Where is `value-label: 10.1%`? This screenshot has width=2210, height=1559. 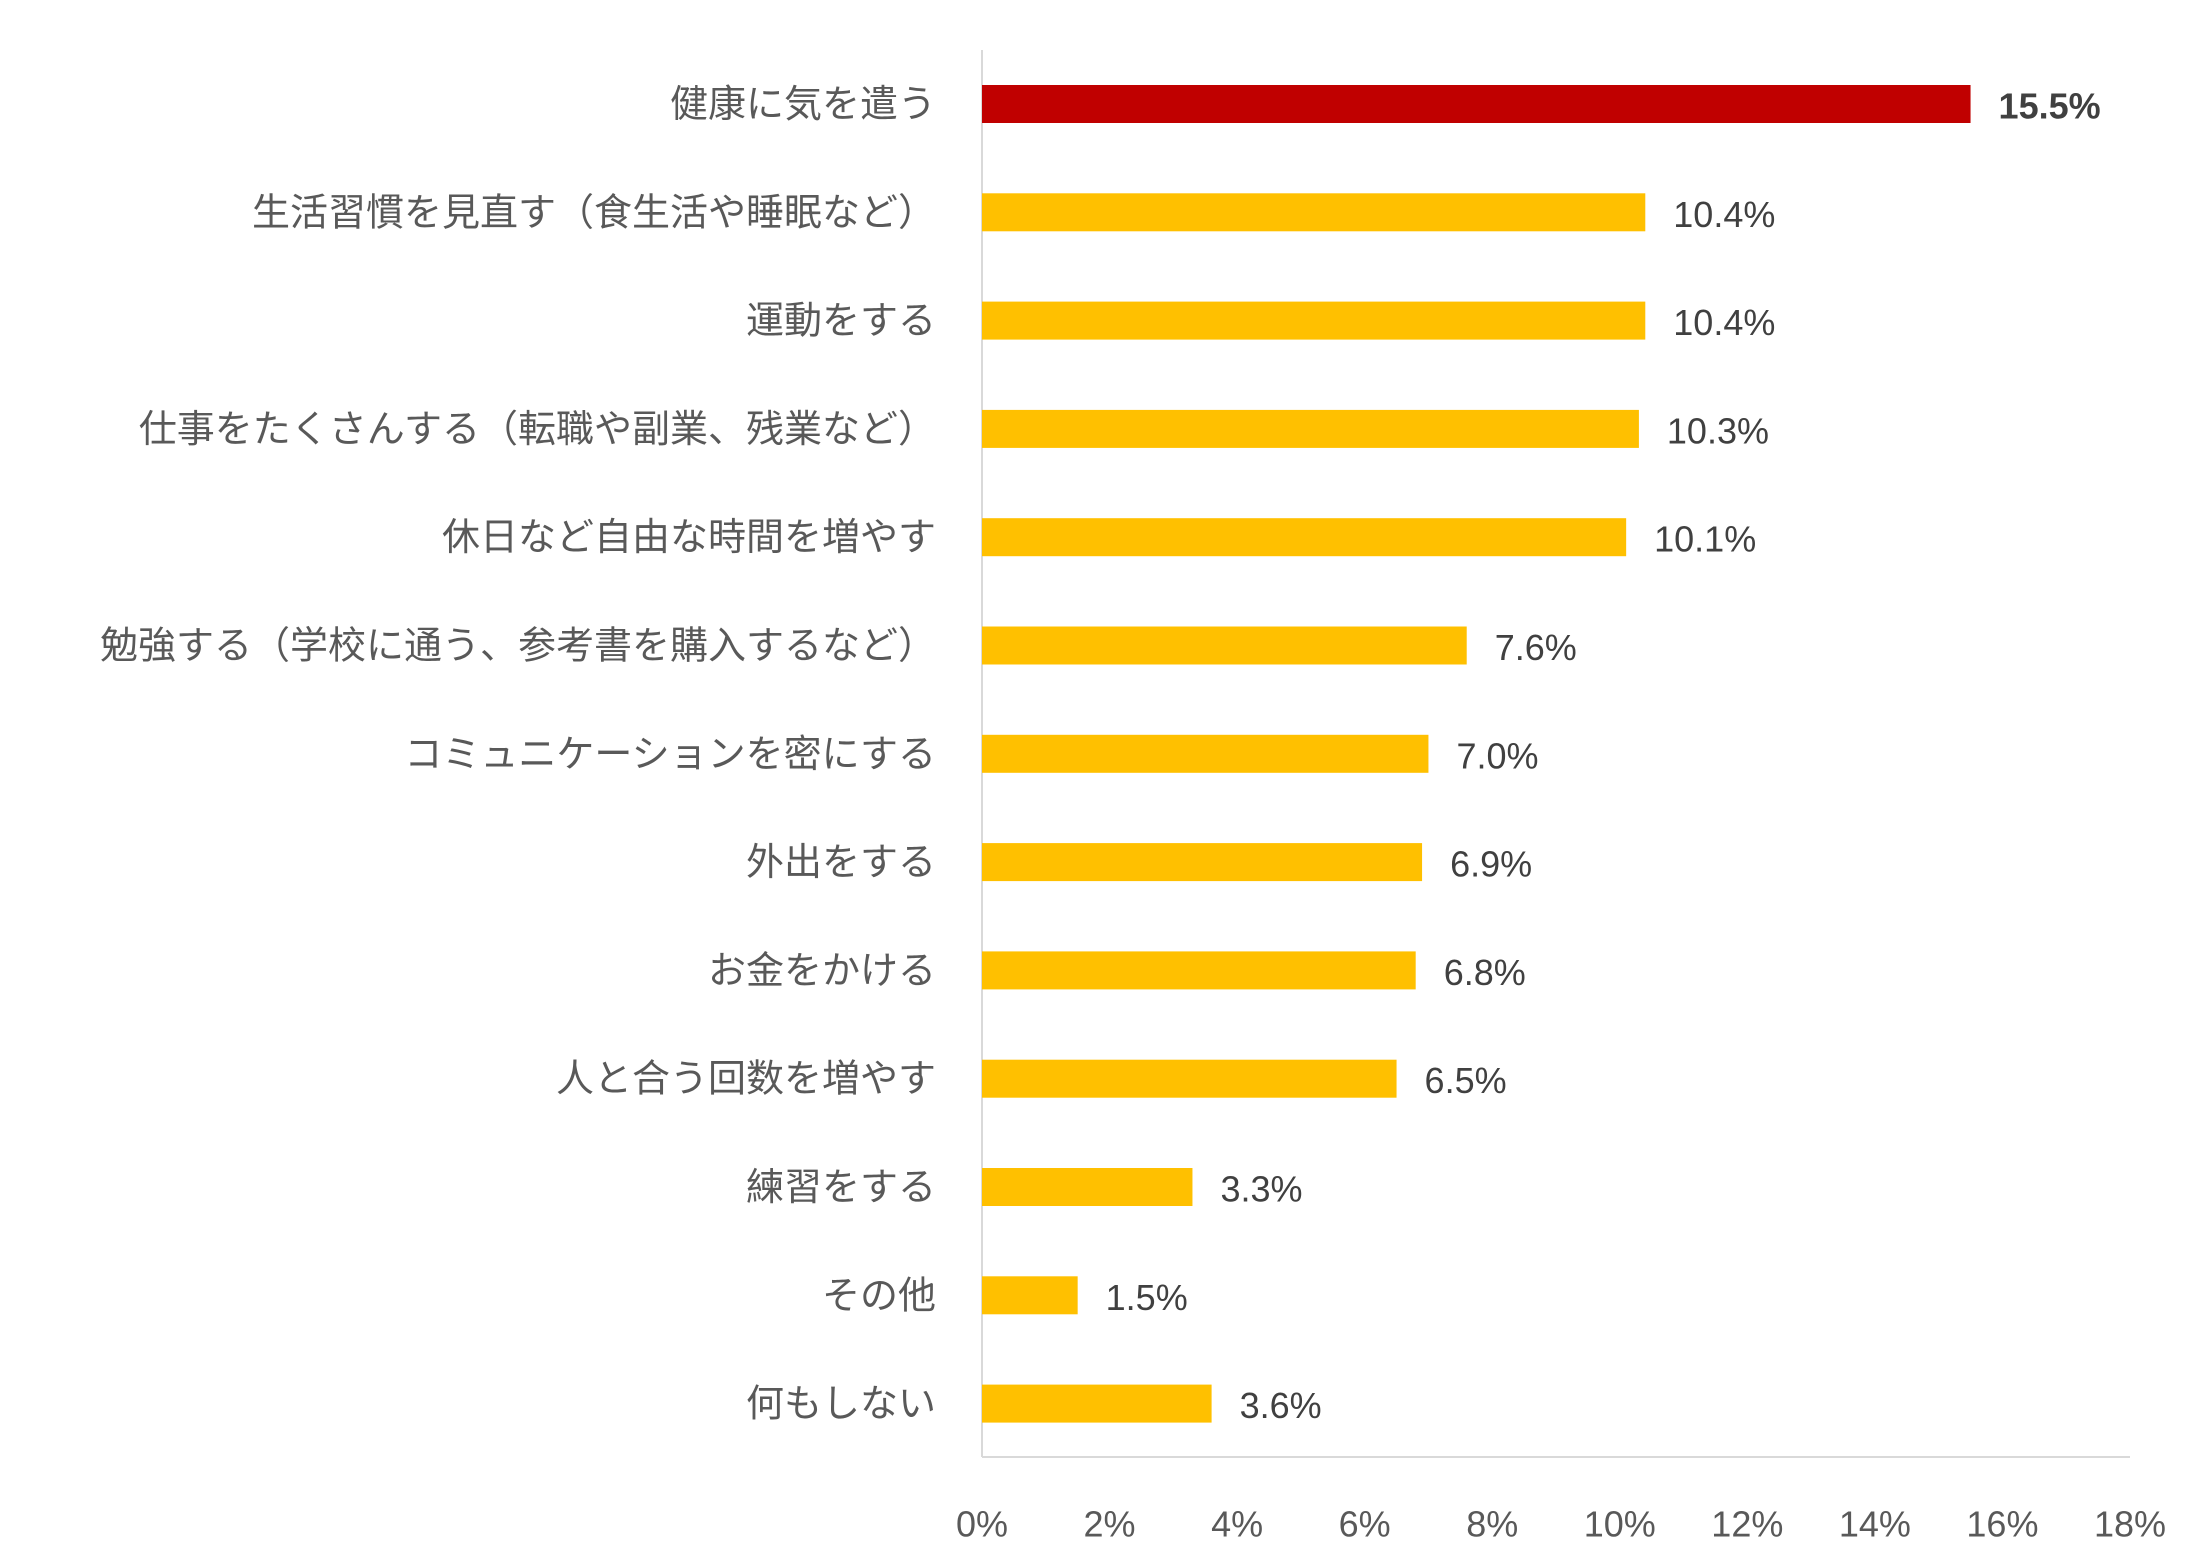
value-label: 10.1% is located at coordinates (1705, 539).